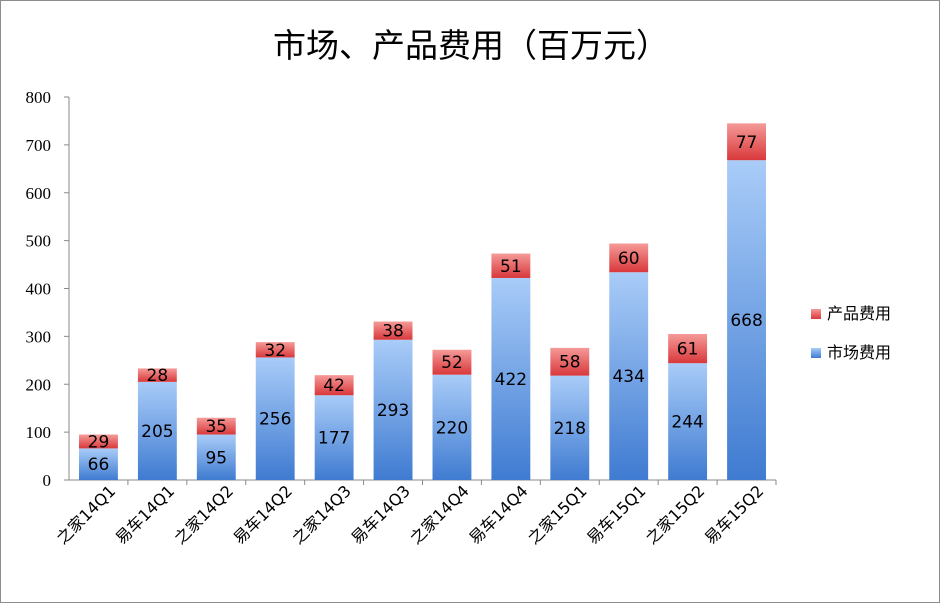 The image size is (940, 604). Describe the element at coordinates (816, 314) in the screenshot. I see `legend-item-product-fee-swatch` at that location.